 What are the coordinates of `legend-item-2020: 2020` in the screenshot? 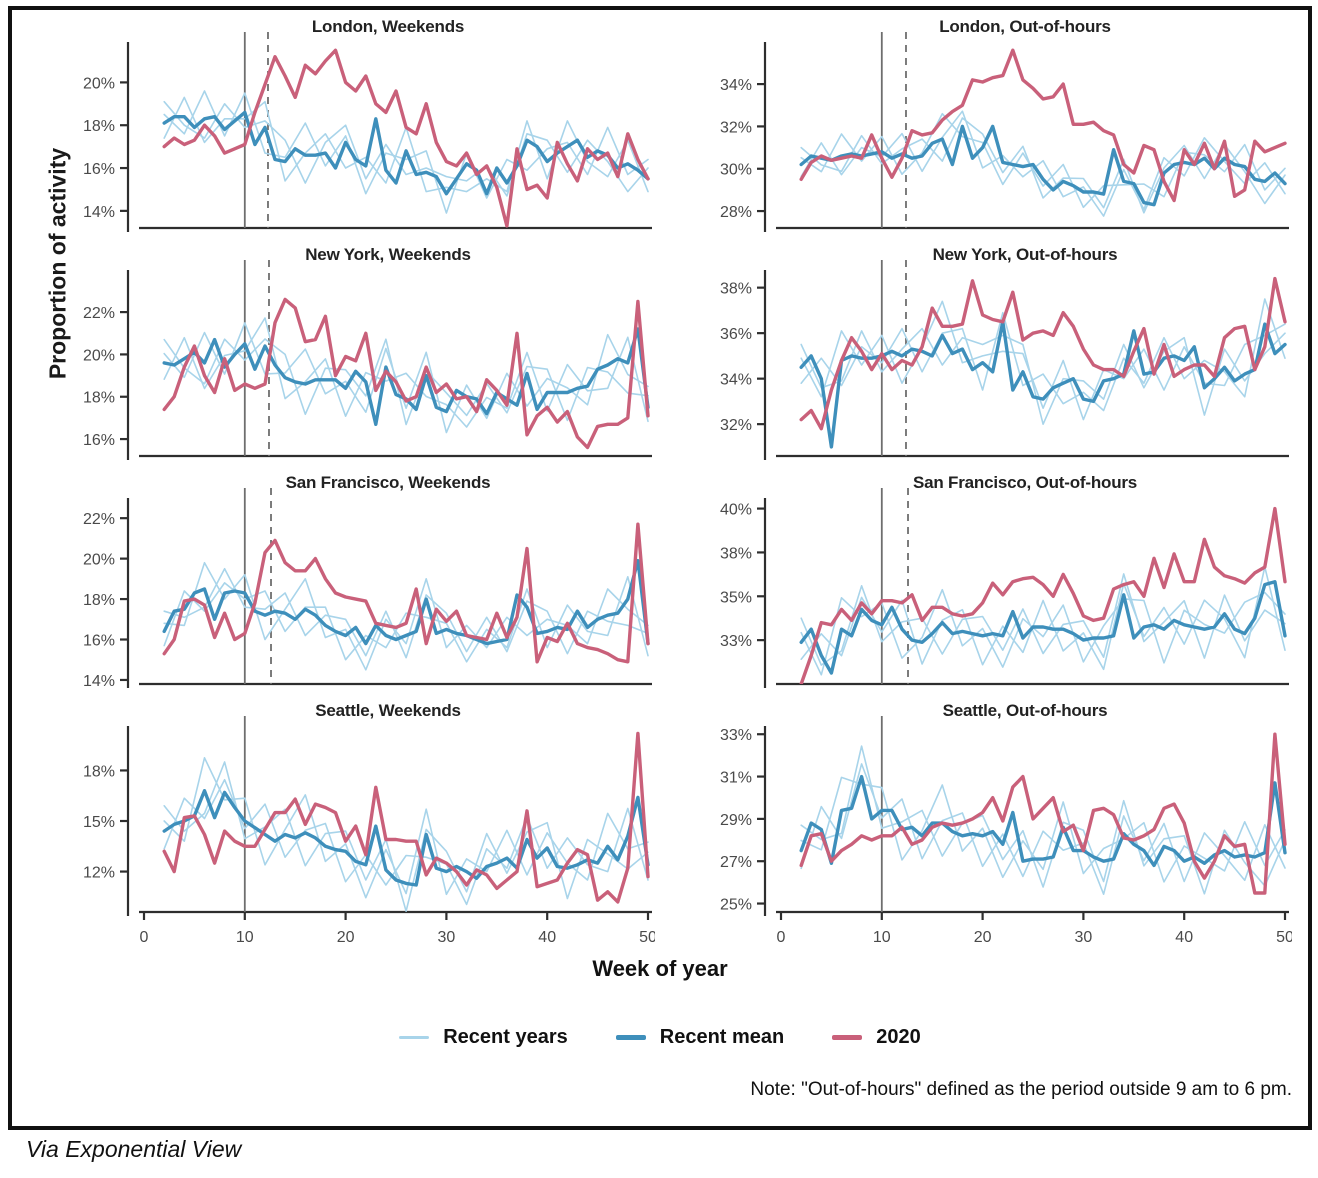 It's located at (876, 1037).